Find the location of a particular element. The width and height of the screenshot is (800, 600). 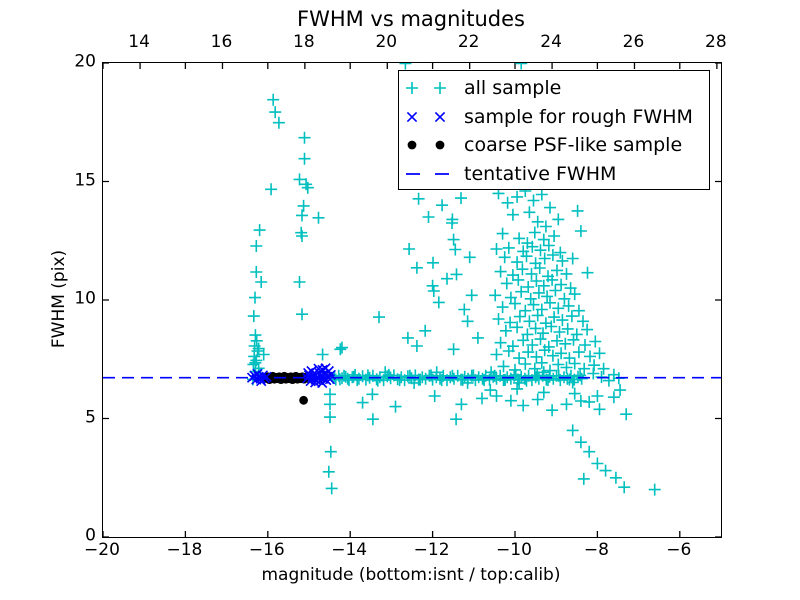

x-tick-label: −20 is located at coordinates (102, 550).